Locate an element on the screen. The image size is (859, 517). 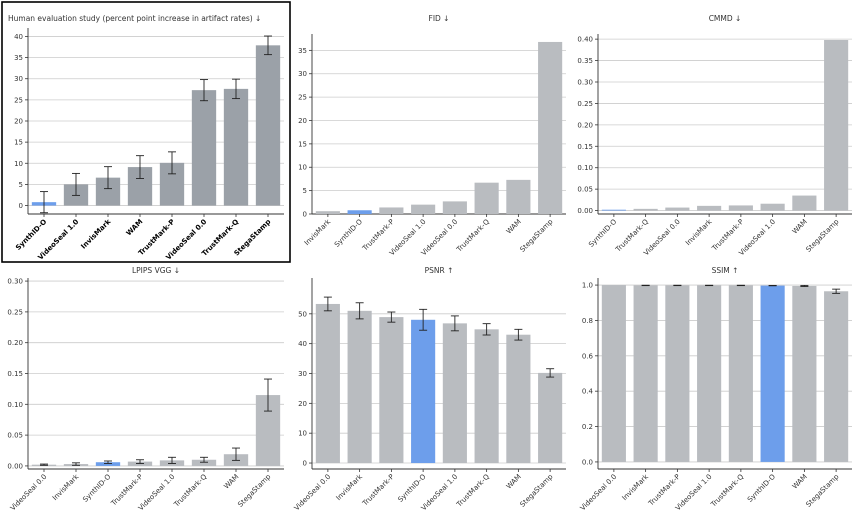
y-tick-label: 0.25 is located at coordinates (15, 312).